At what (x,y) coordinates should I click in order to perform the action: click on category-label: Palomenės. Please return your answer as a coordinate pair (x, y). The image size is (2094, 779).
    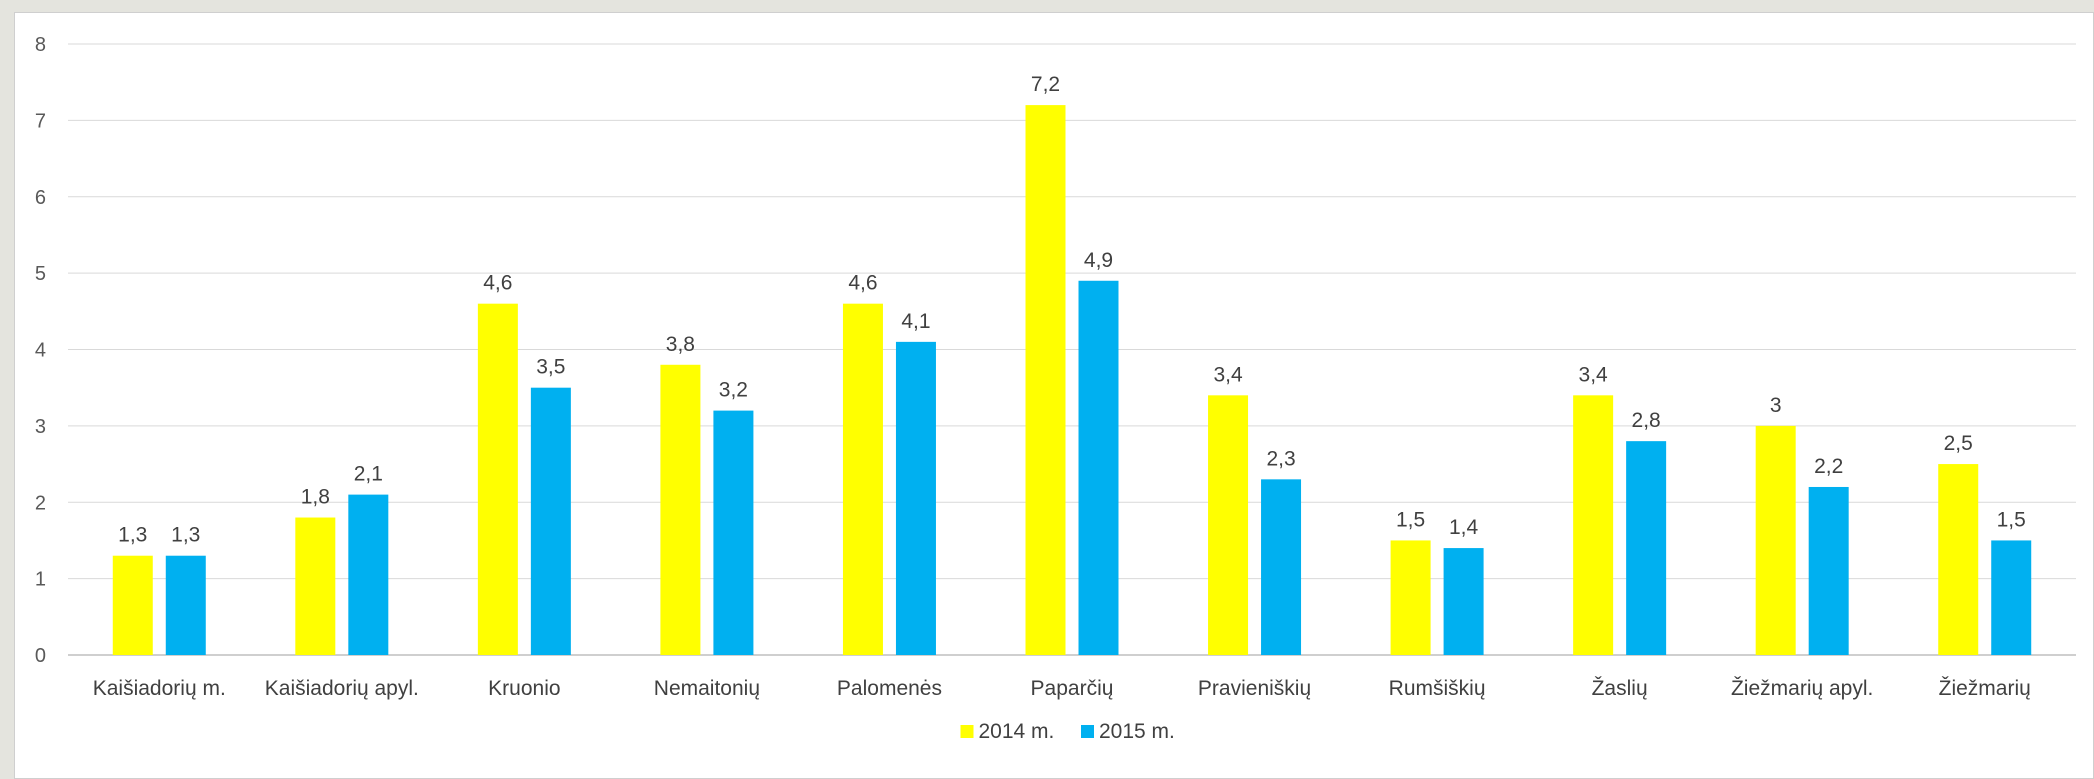
    Looking at the image, I should click on (889, 688).